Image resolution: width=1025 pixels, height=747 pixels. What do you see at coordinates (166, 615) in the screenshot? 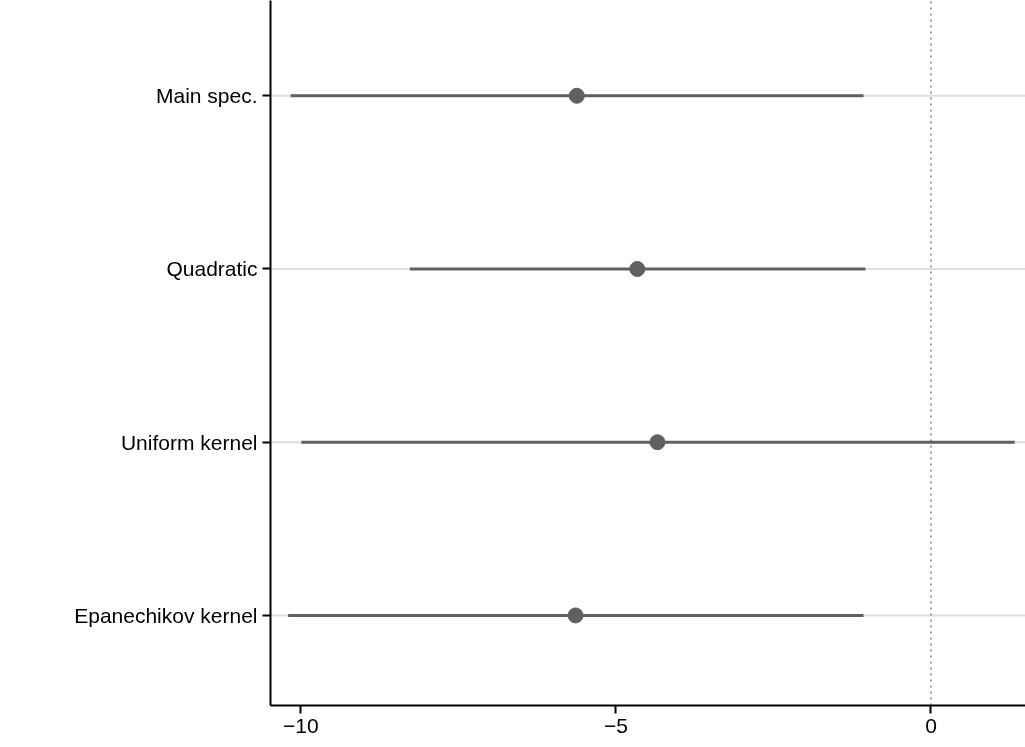
I see `y-tick-label: Epanechikov kernel` at bounding box center [166, 615].